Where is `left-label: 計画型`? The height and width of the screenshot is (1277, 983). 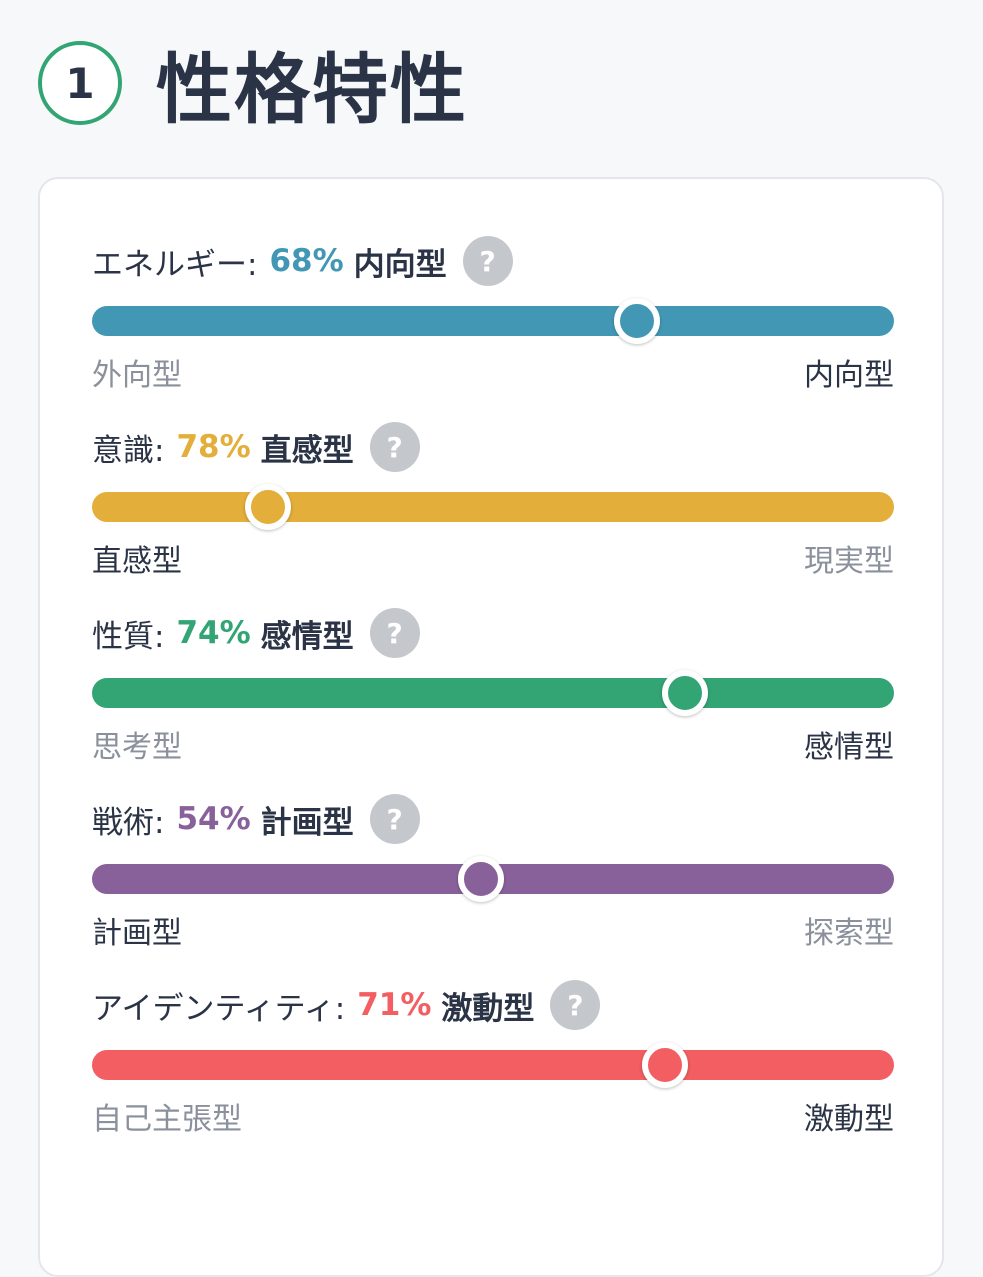 left-label: 計画型 is located at coordinates (137, 933).